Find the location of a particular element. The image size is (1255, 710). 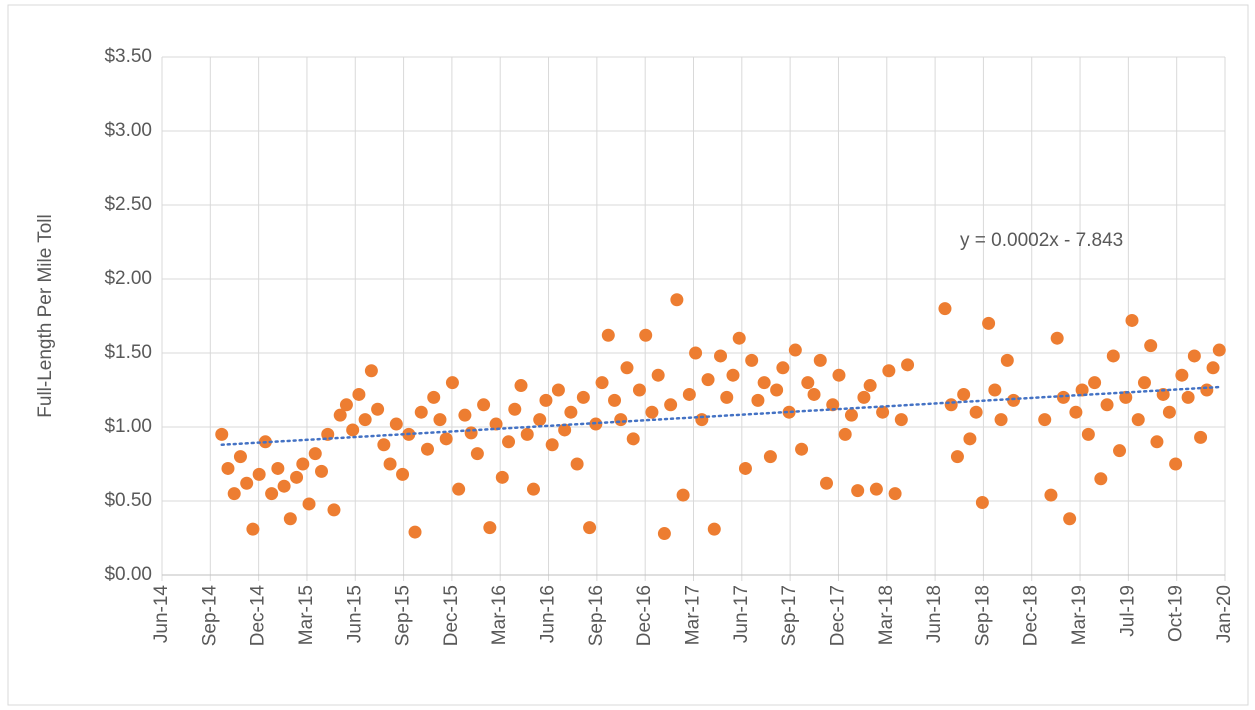

x-tick-label: Sep-16 is located at coordinates (596, 615).